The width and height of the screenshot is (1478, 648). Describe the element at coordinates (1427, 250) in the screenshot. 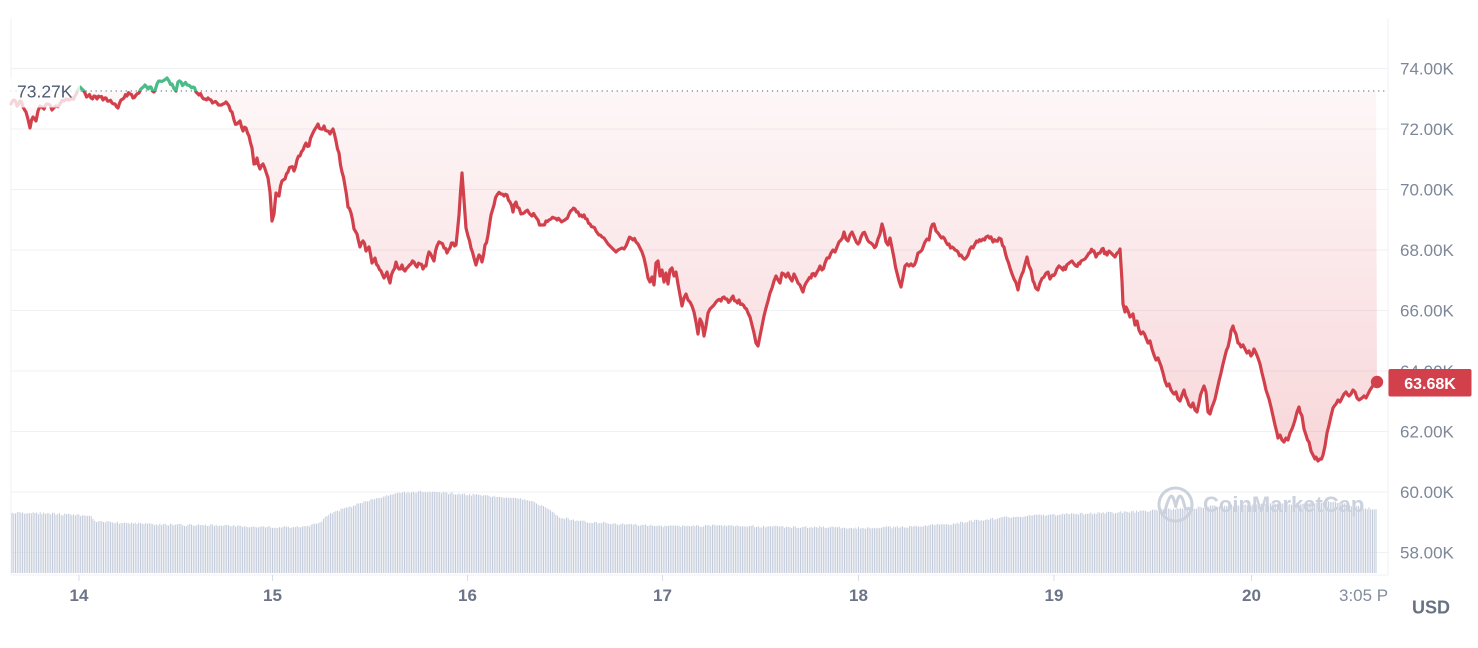

I see `svg-text: 68.00K` at that location.